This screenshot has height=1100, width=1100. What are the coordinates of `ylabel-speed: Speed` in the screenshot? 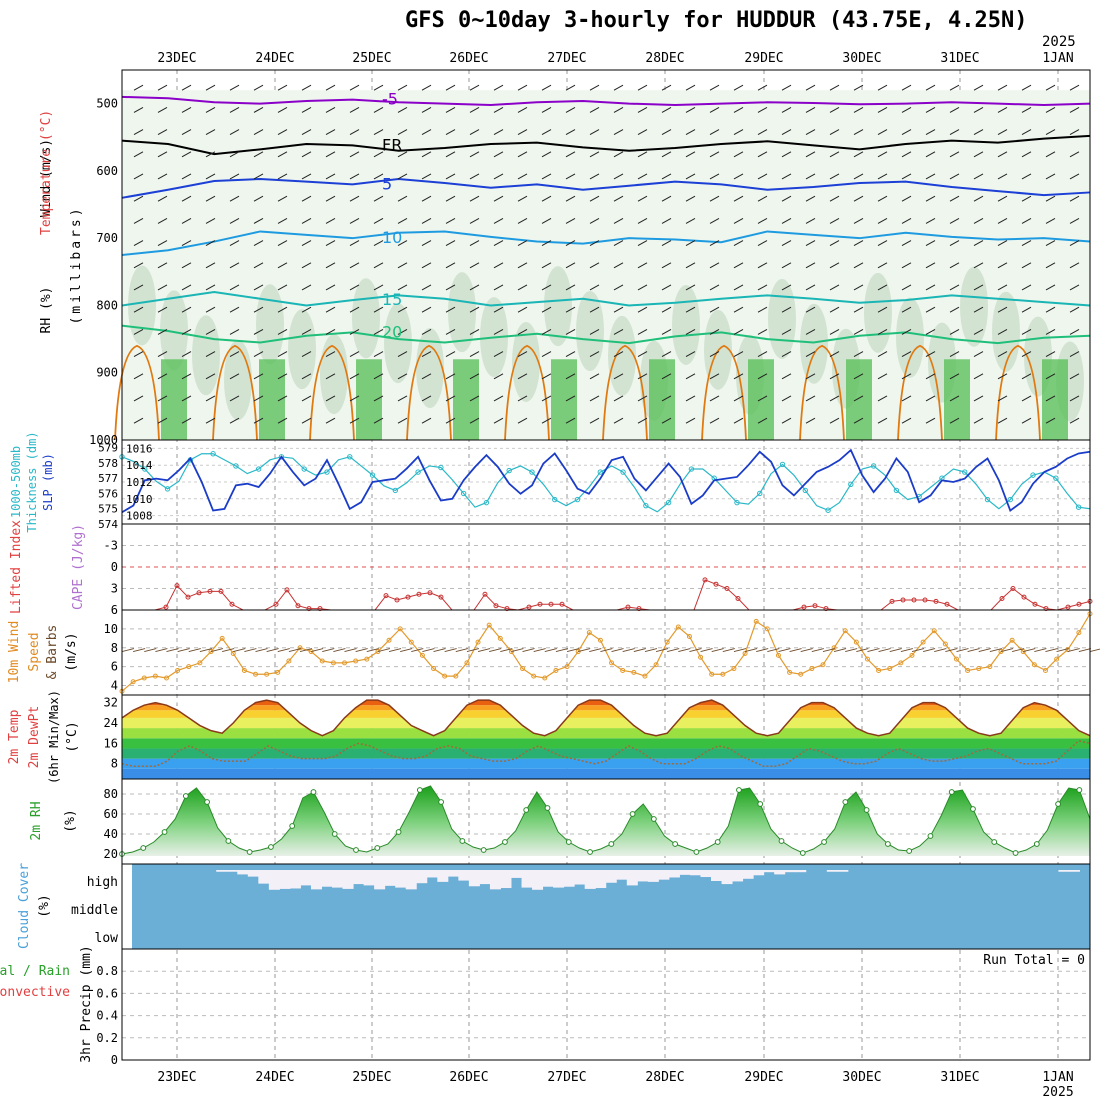 It's located at (34, 651).